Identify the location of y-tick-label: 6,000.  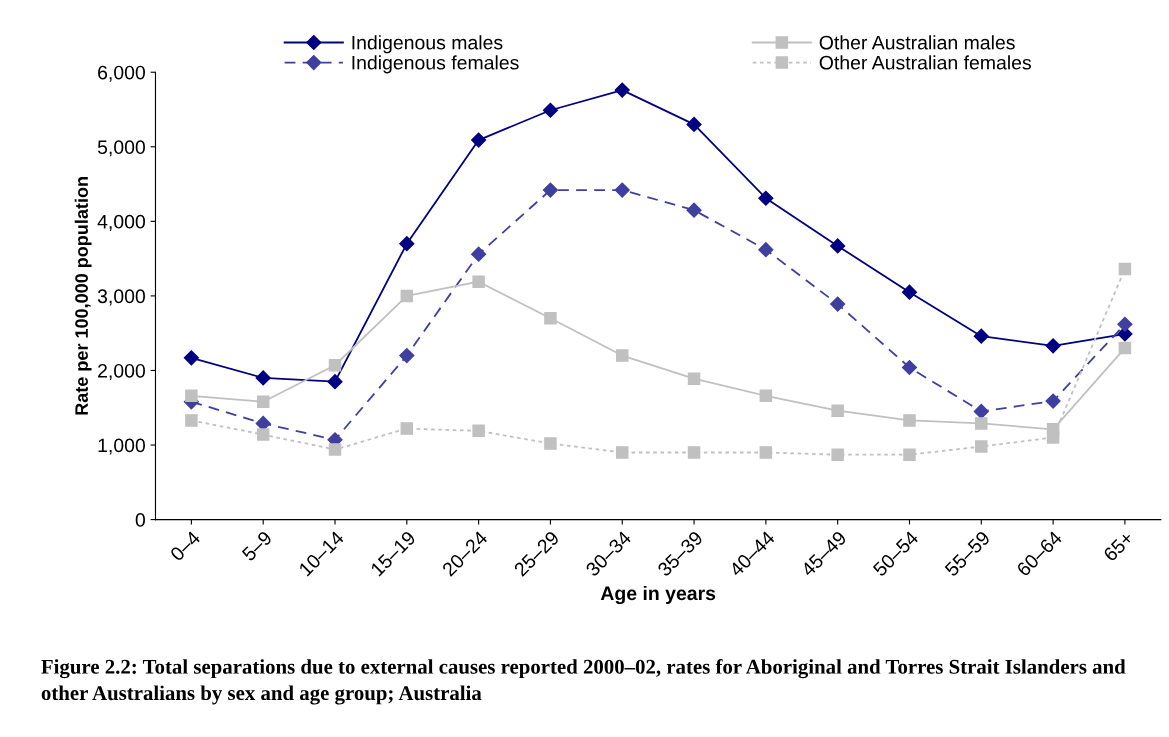
(121, 73).